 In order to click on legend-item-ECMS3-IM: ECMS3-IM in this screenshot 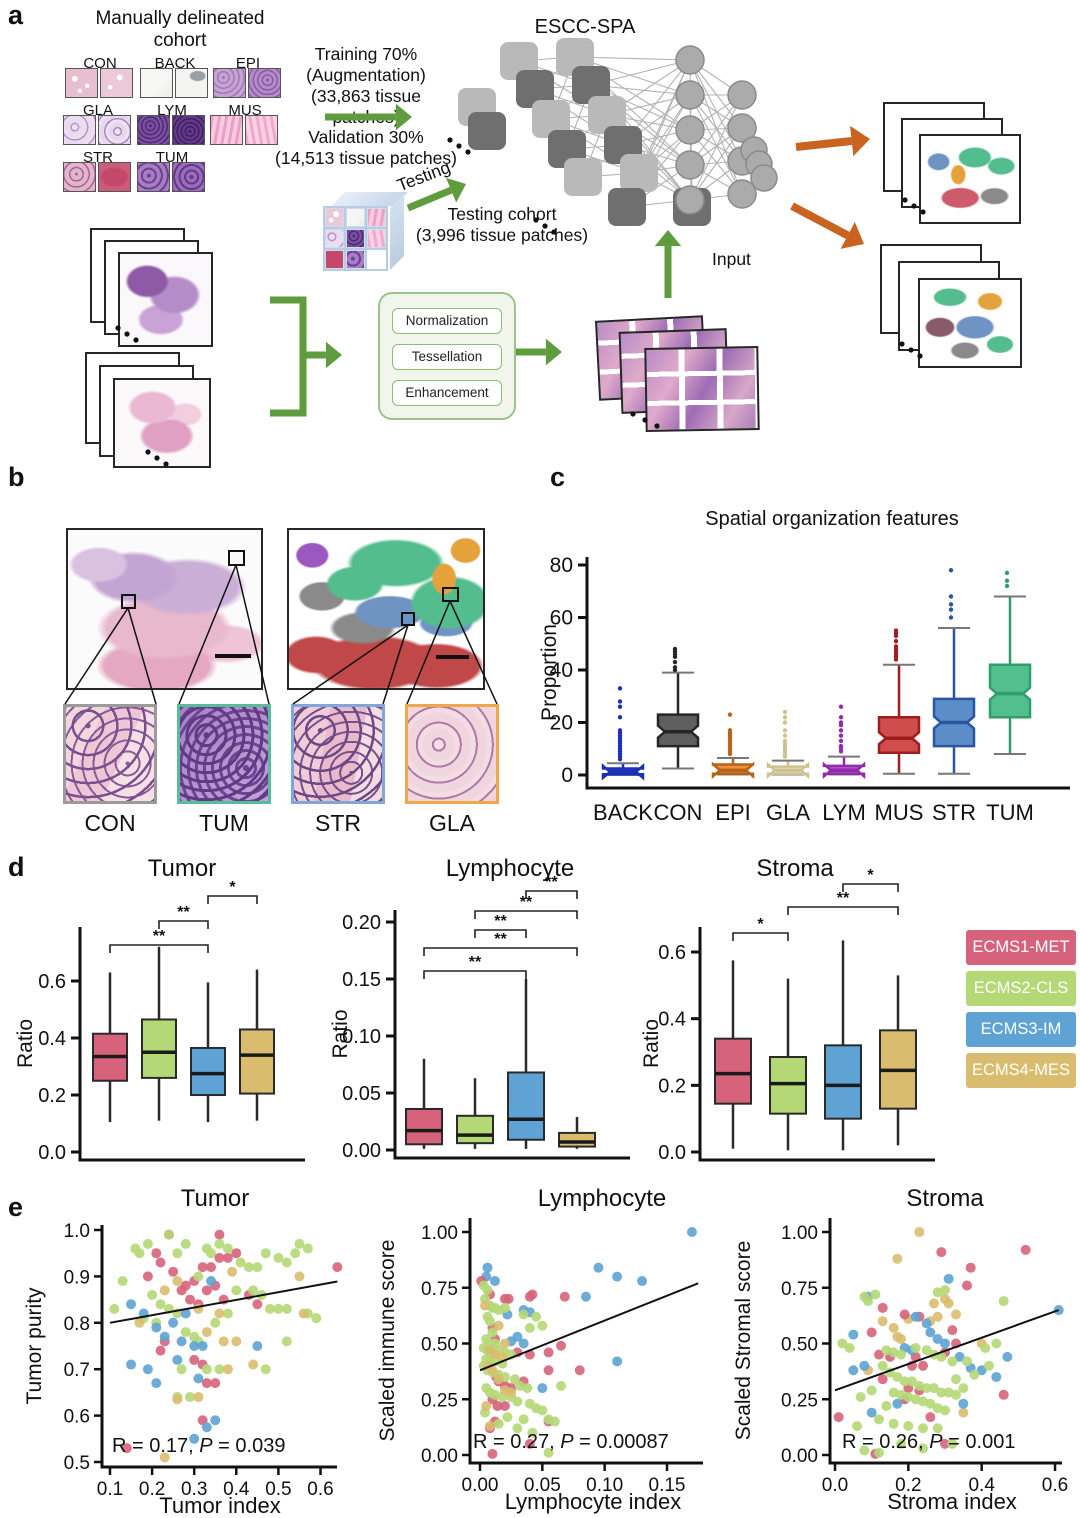, I will do `click(1021, 1029)`.